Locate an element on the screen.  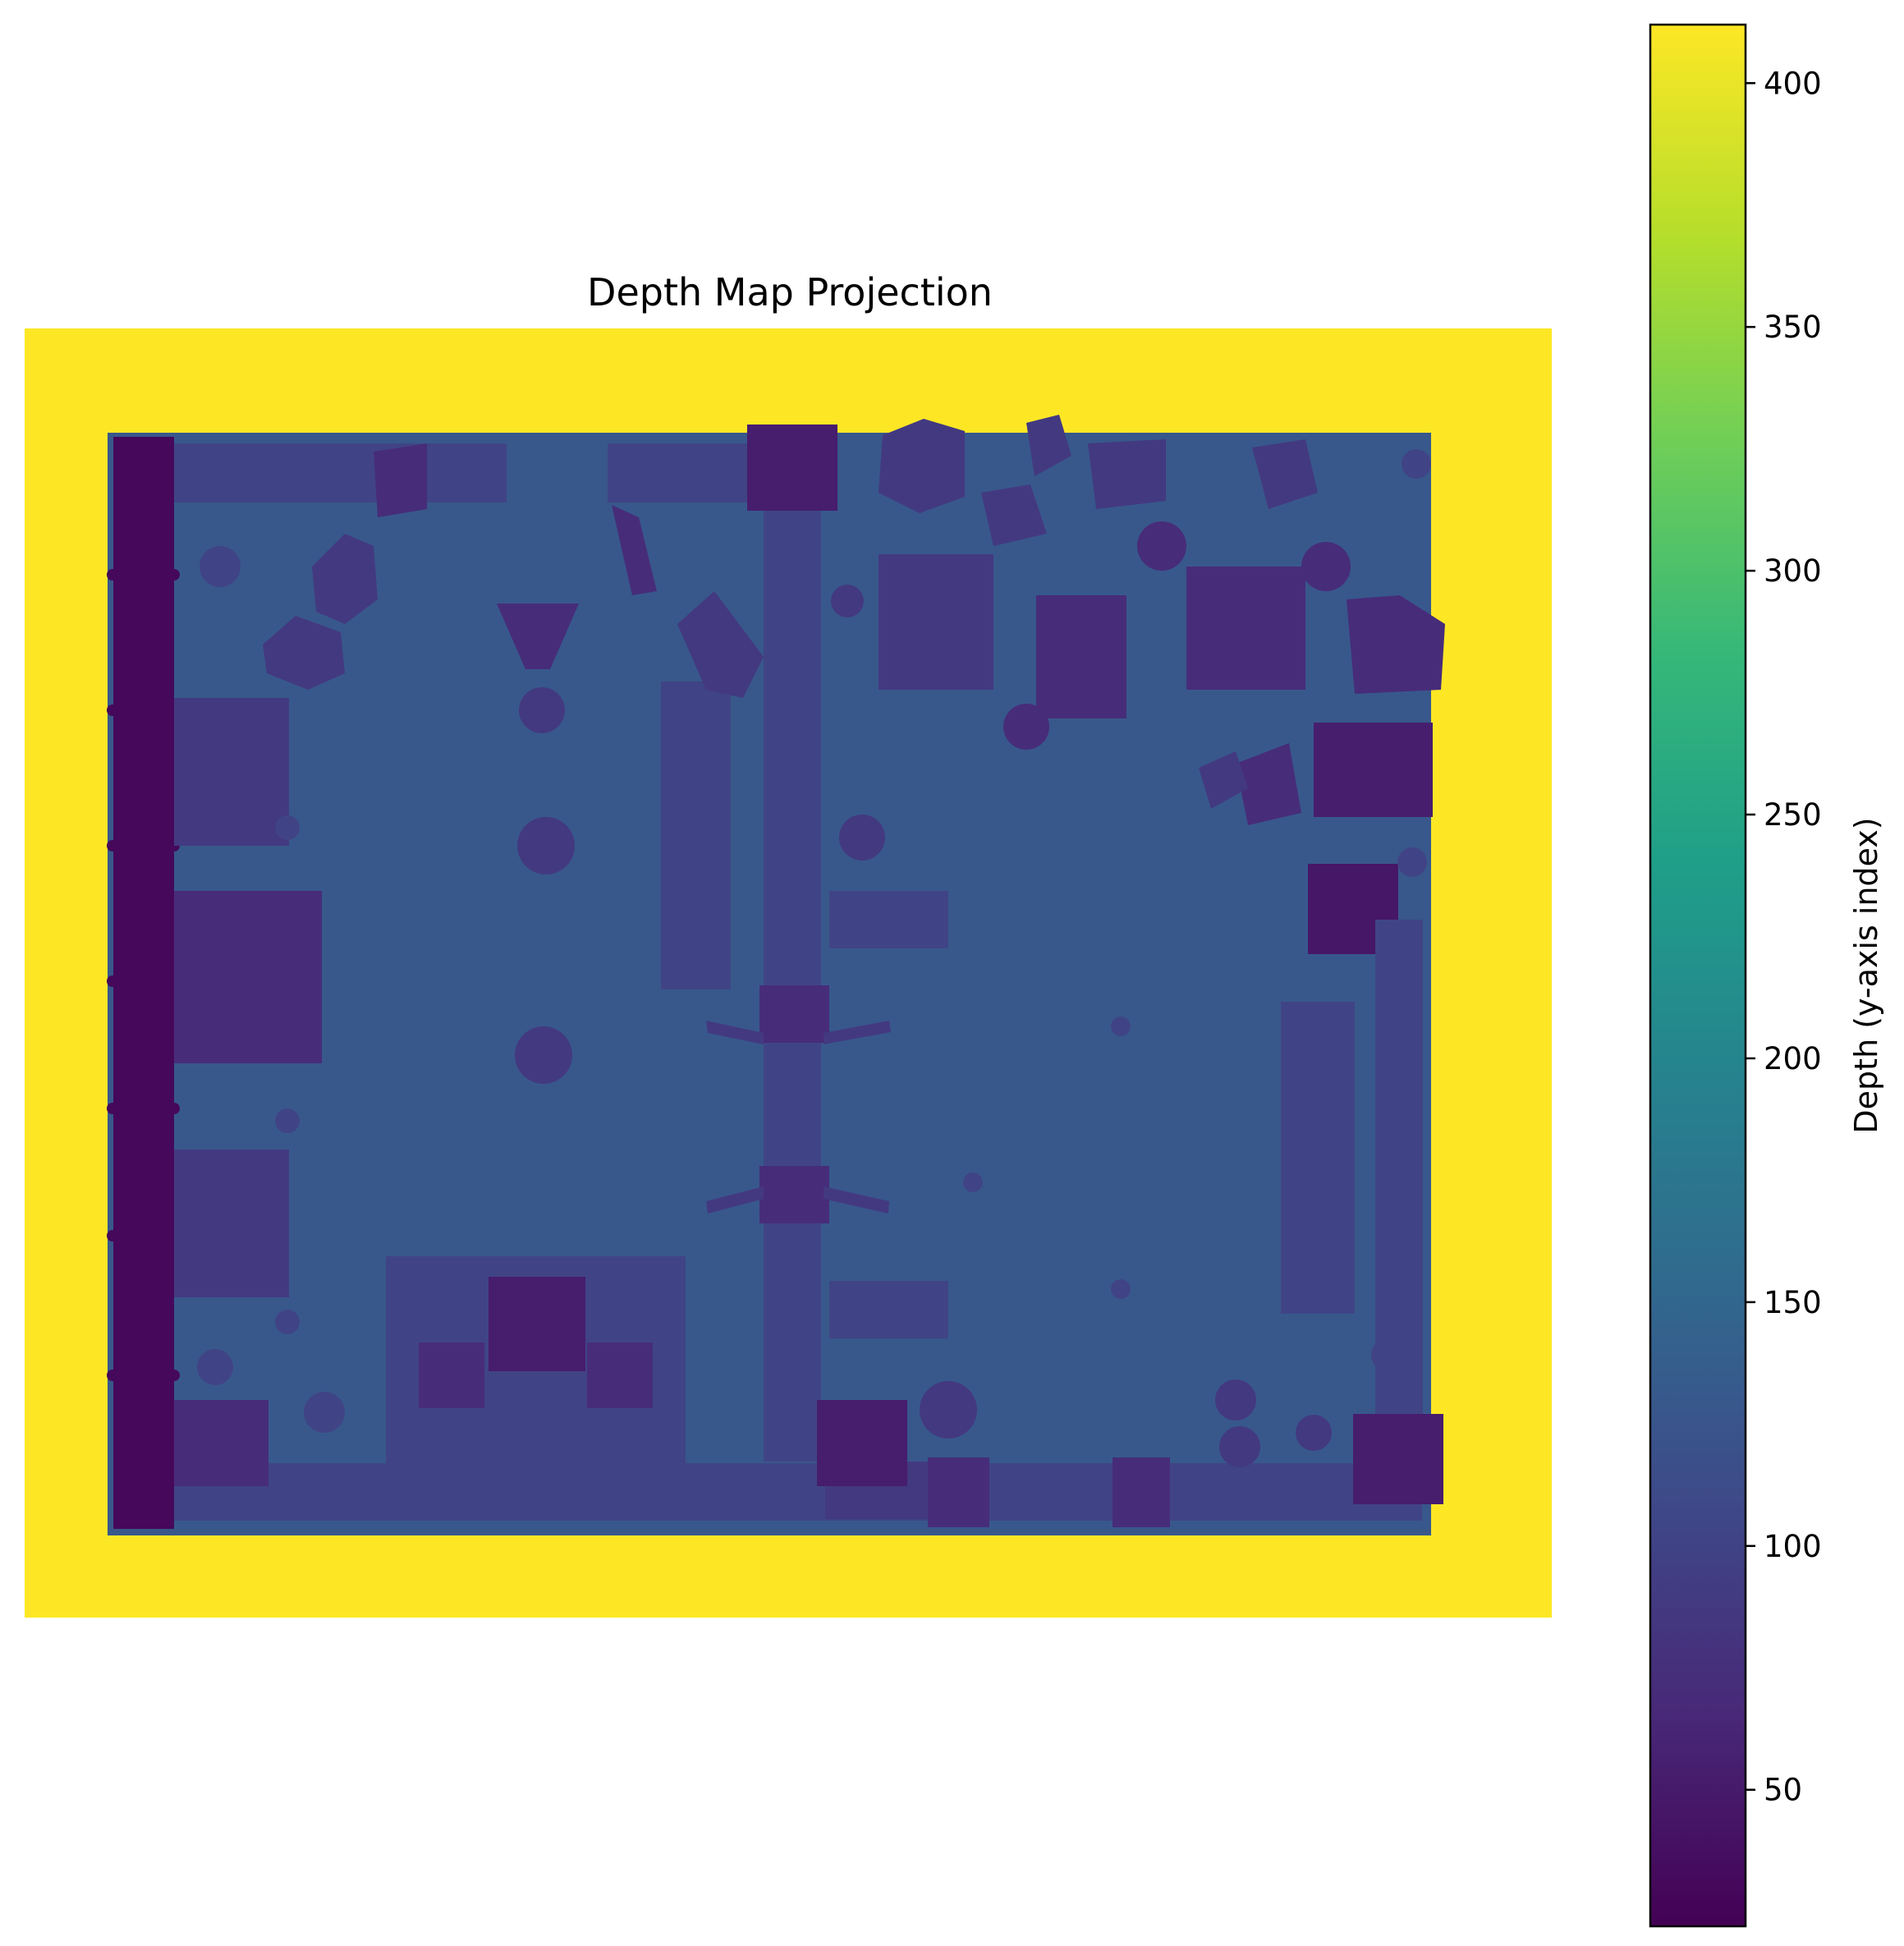
colorbar-tick-label: 350 is located at coordinates (1793, 328).